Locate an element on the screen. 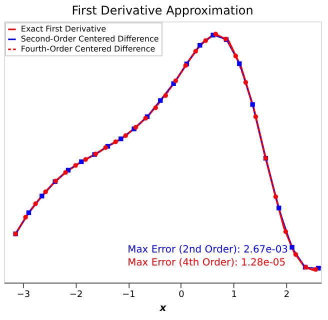  x-tick-label: −2 is located at coordinates (76, 295).